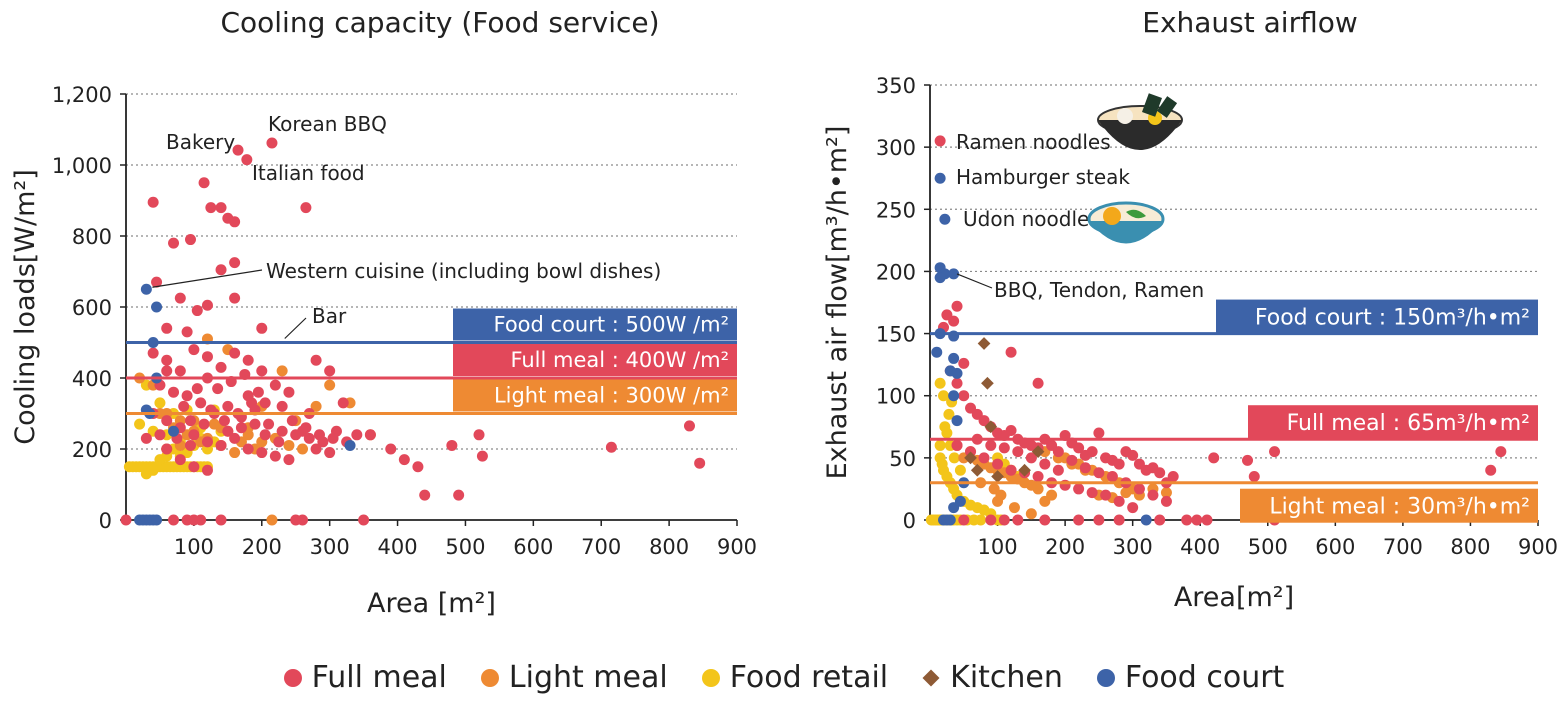 This screenshot has width=1568, height=708. Describe the element at coordinates (25, 306) in the screenshot. I see `y-axis-label: Cooling loads[W/m²]` at that location.